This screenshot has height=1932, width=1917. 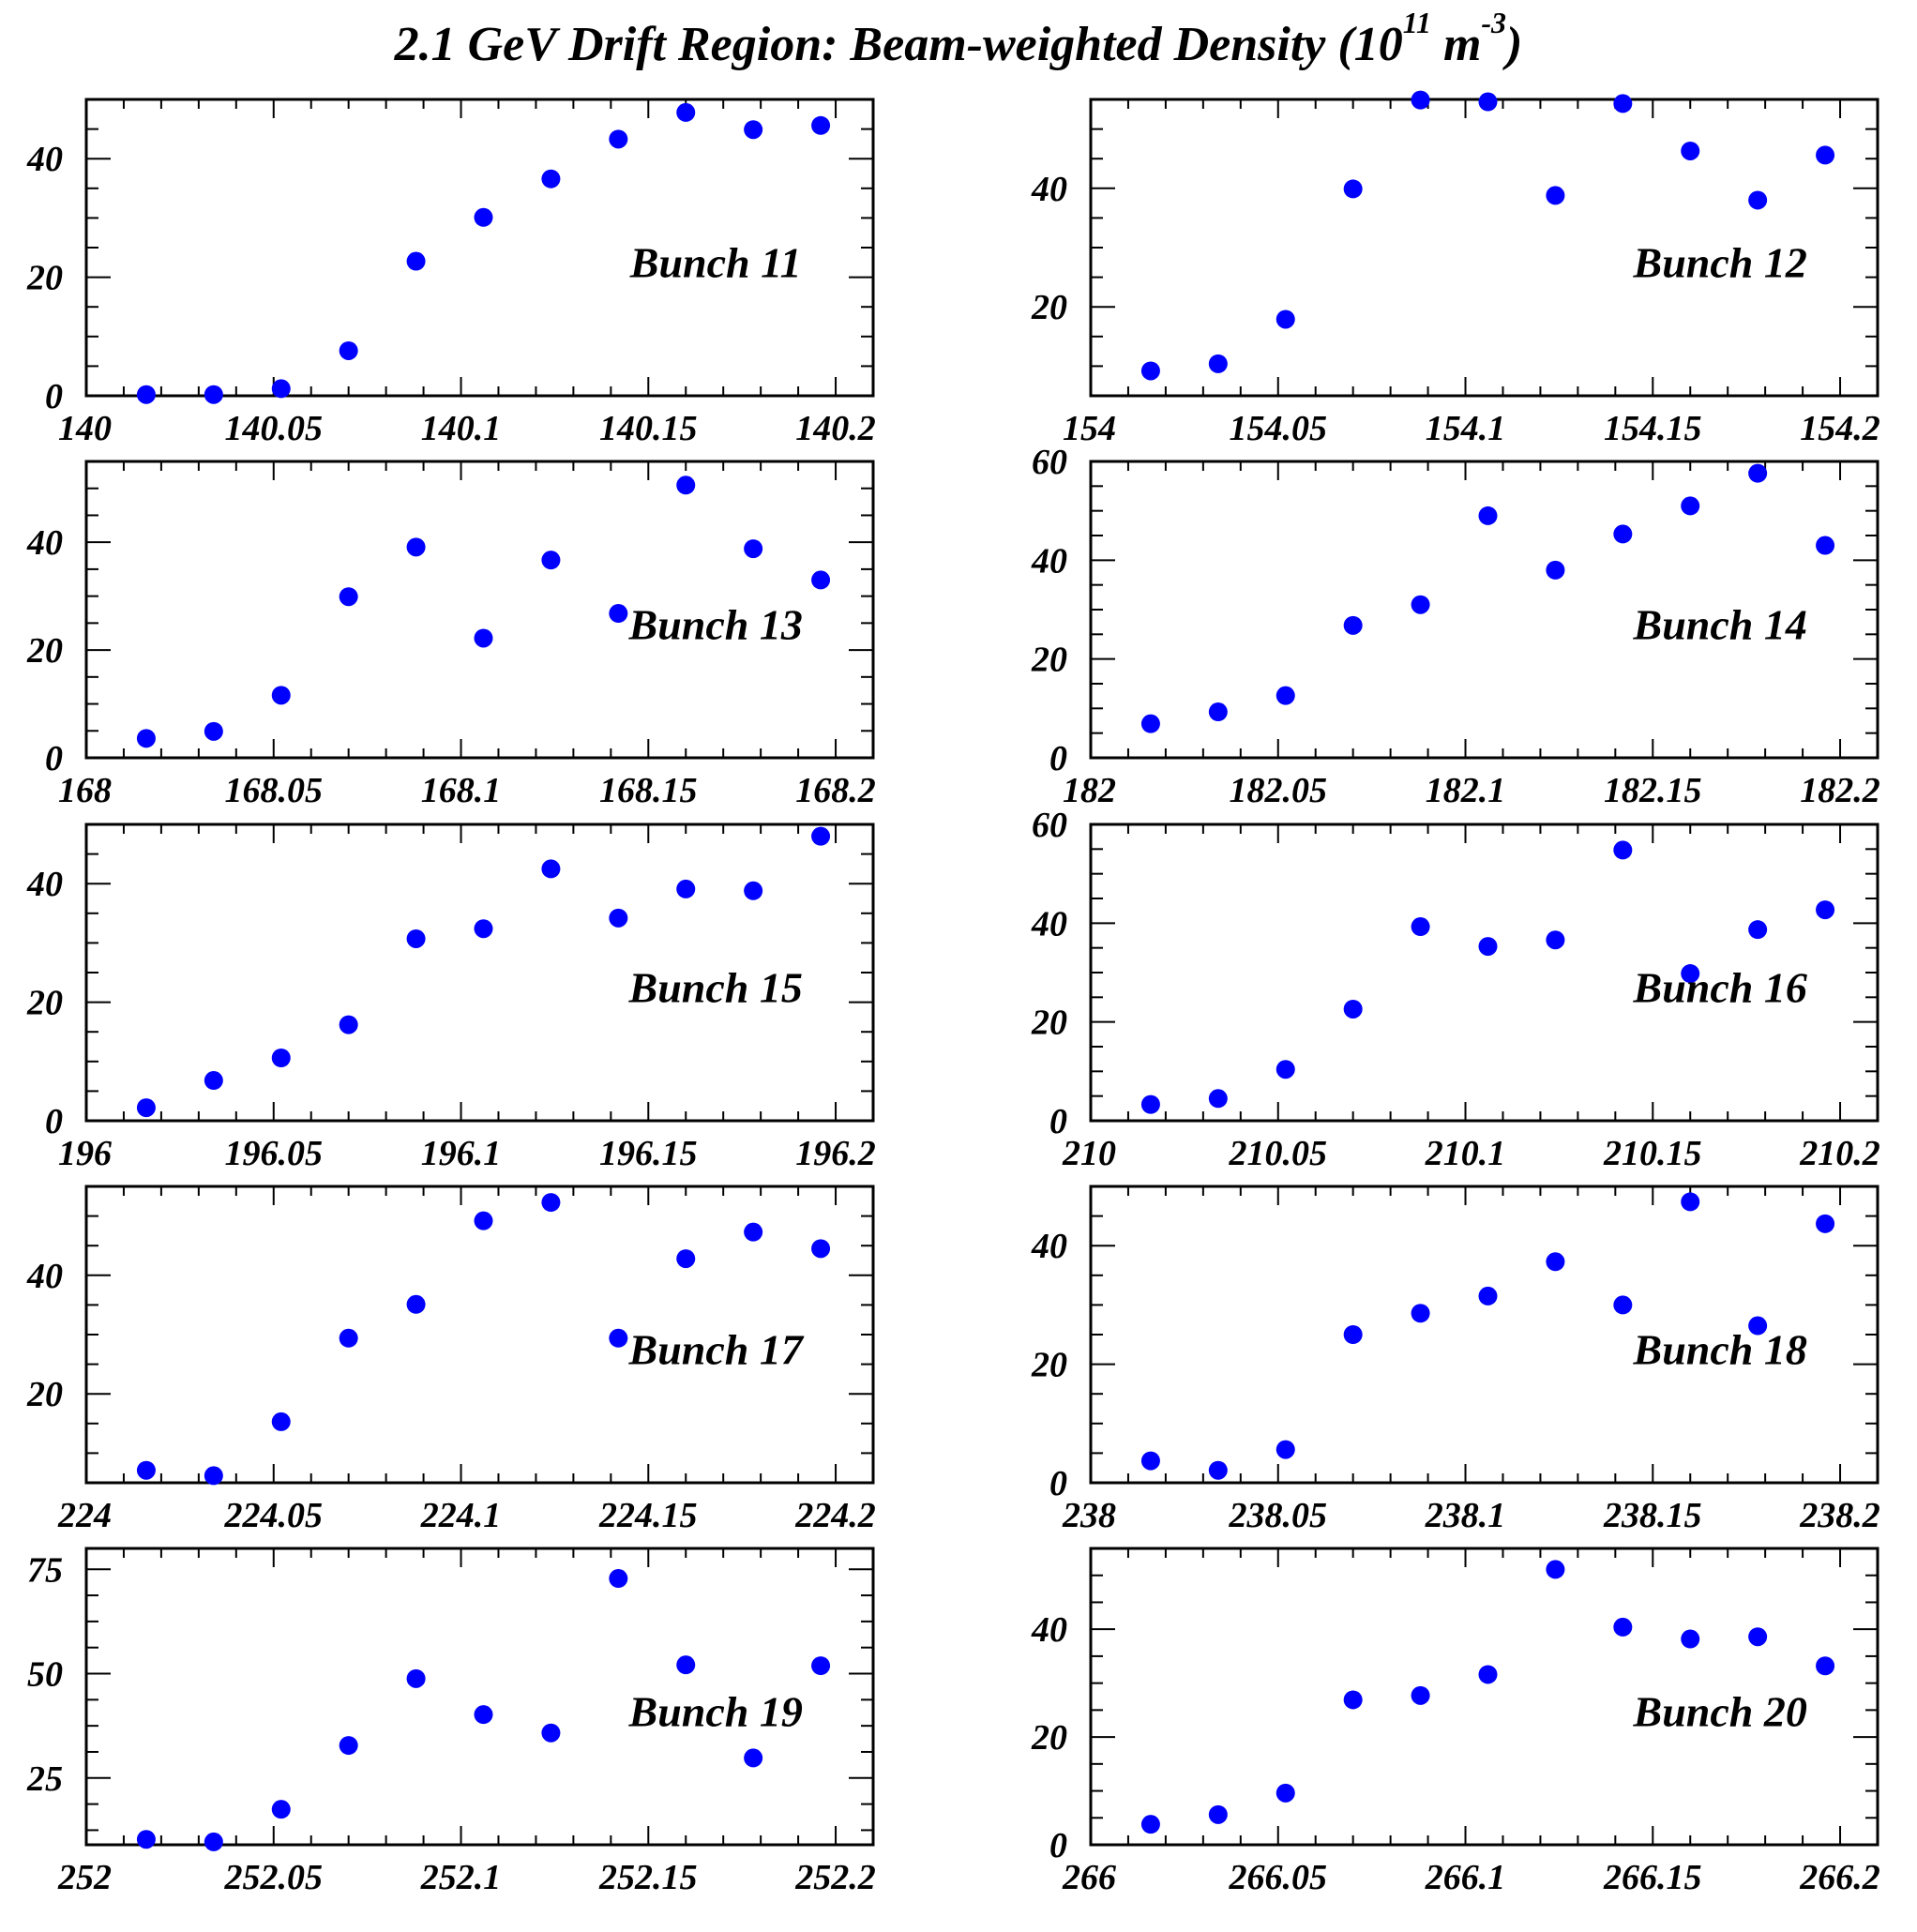 I want to click on x-tick-label: 238, so click(x=1089, y=1515).